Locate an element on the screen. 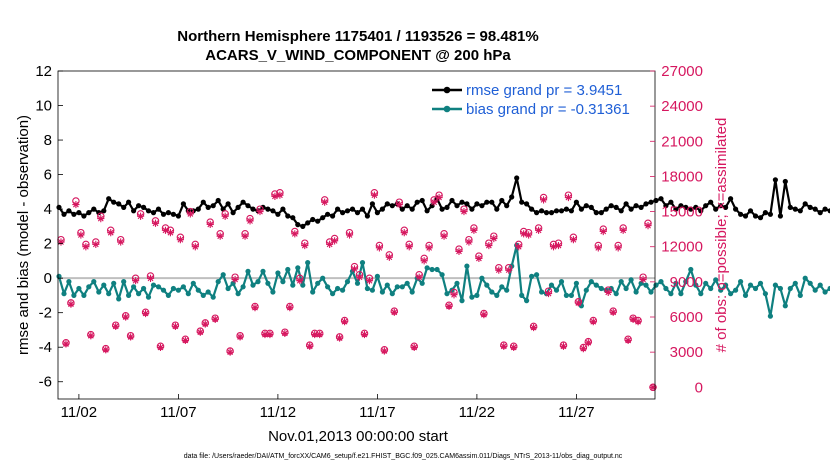  chart-subtitle: ACARS_V_WIND_COMPONENT @ 200 hPa is located at coordinates (358, 55).